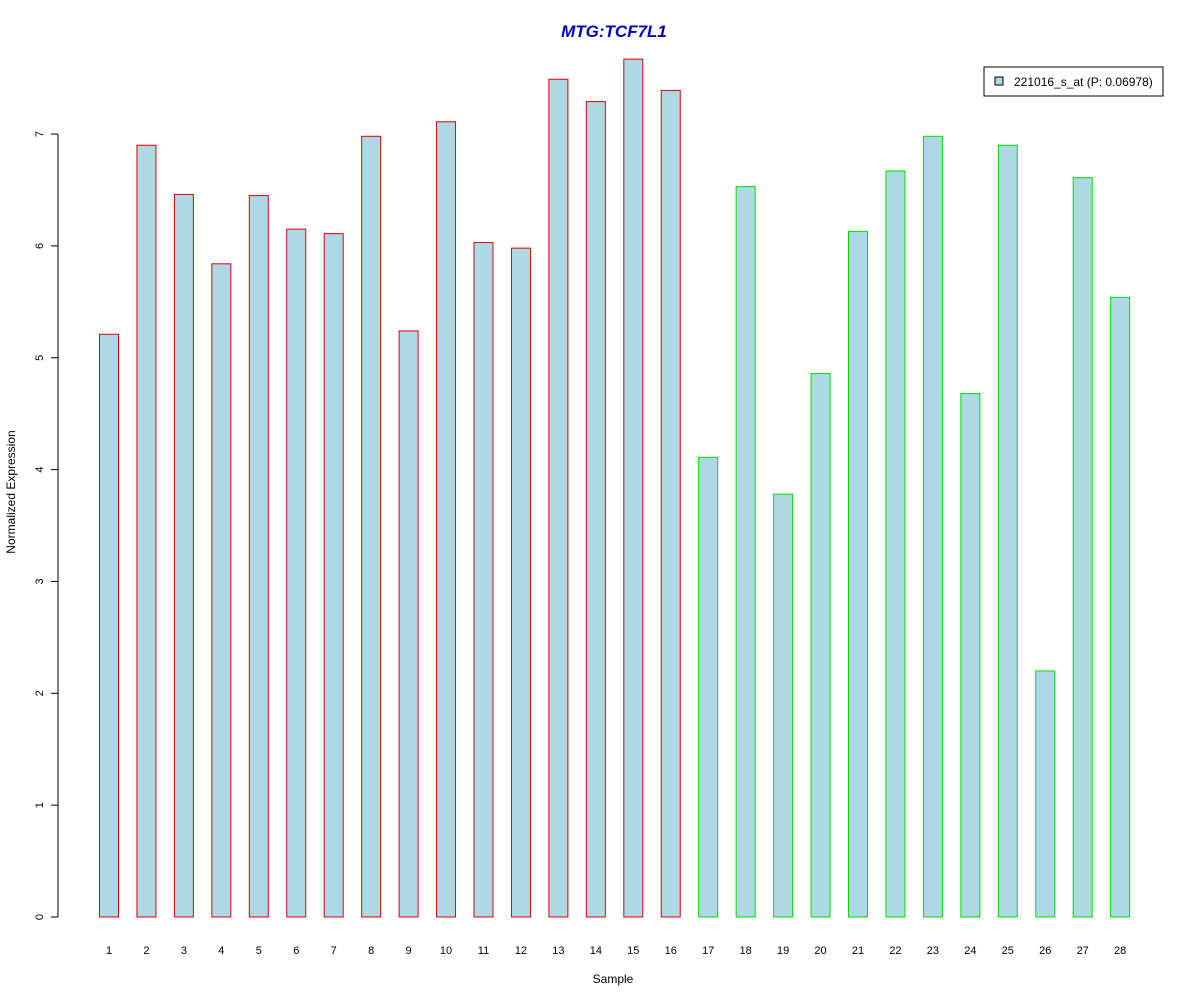 The height and width of the screenshot is (1005, 1200). What do you see at coordinates (40, 134) in the screenshot?
I see `y-tick-label: 7` at bounding box center [40, 134].